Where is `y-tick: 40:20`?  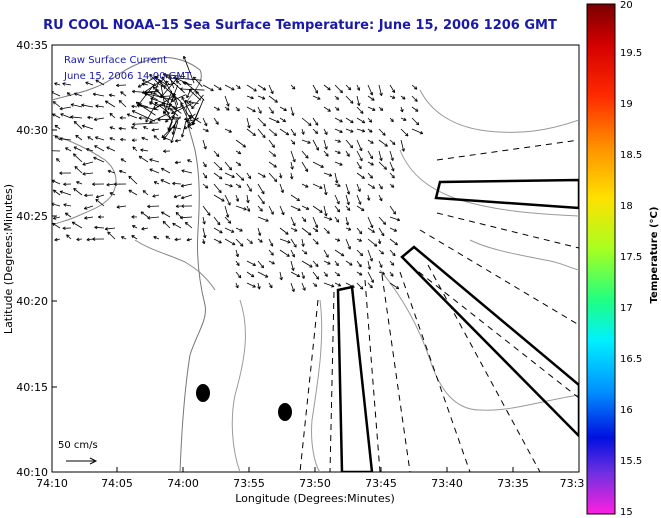 y-tick: 40:20 is located at coordinates (32, 301).